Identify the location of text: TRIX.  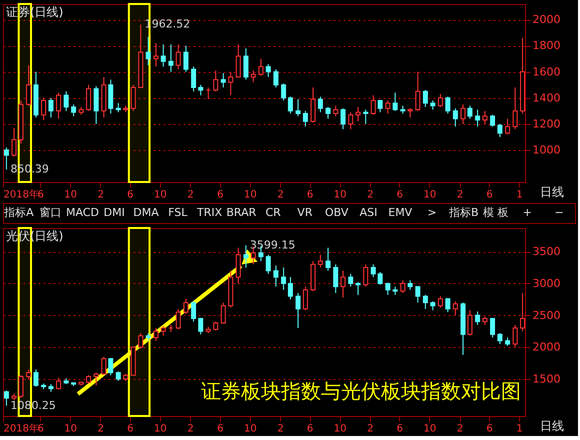
(209, 212).